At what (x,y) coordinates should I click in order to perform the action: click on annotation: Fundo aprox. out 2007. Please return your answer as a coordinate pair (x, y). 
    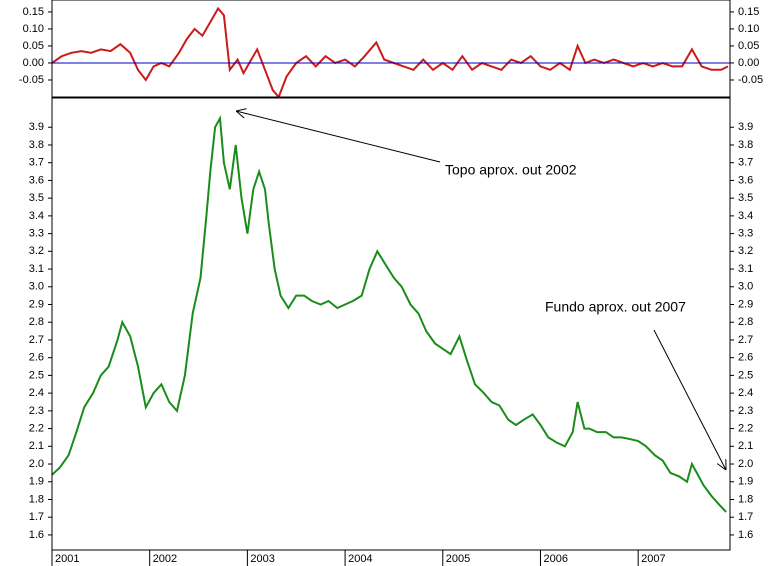
    Looking at the image, I should click on (615, 307).